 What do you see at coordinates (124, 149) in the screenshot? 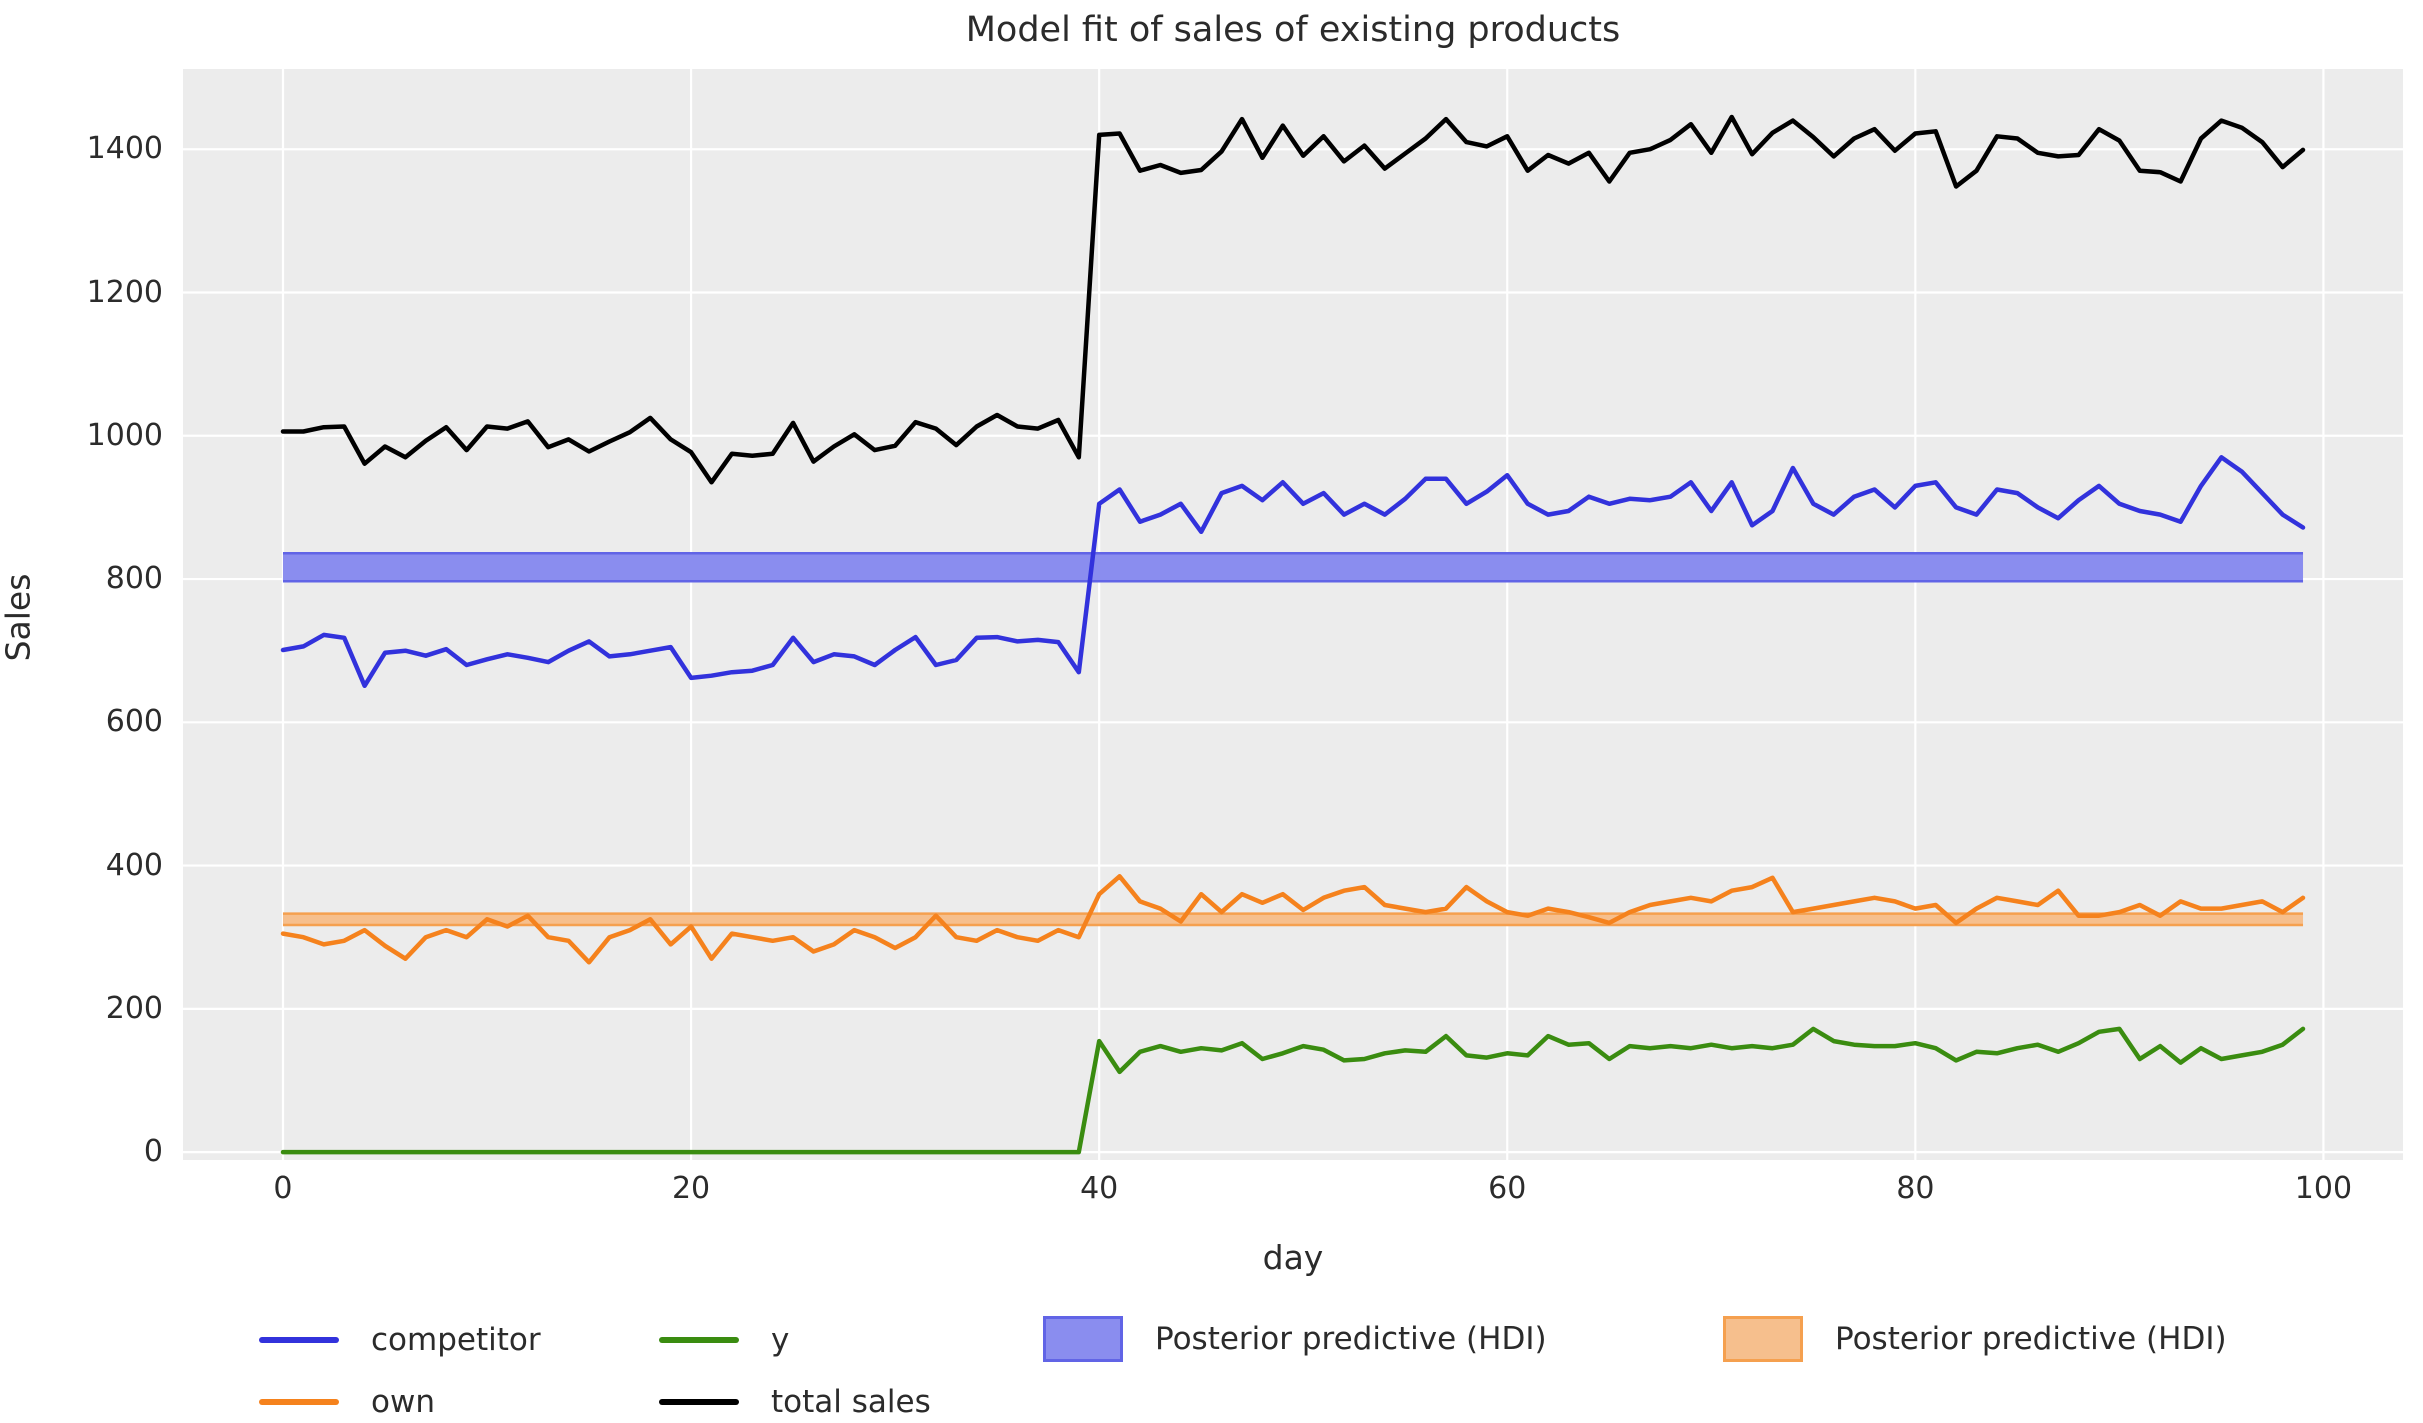
I see `y-tick-label: 1400` at bounding box center [124, 149].